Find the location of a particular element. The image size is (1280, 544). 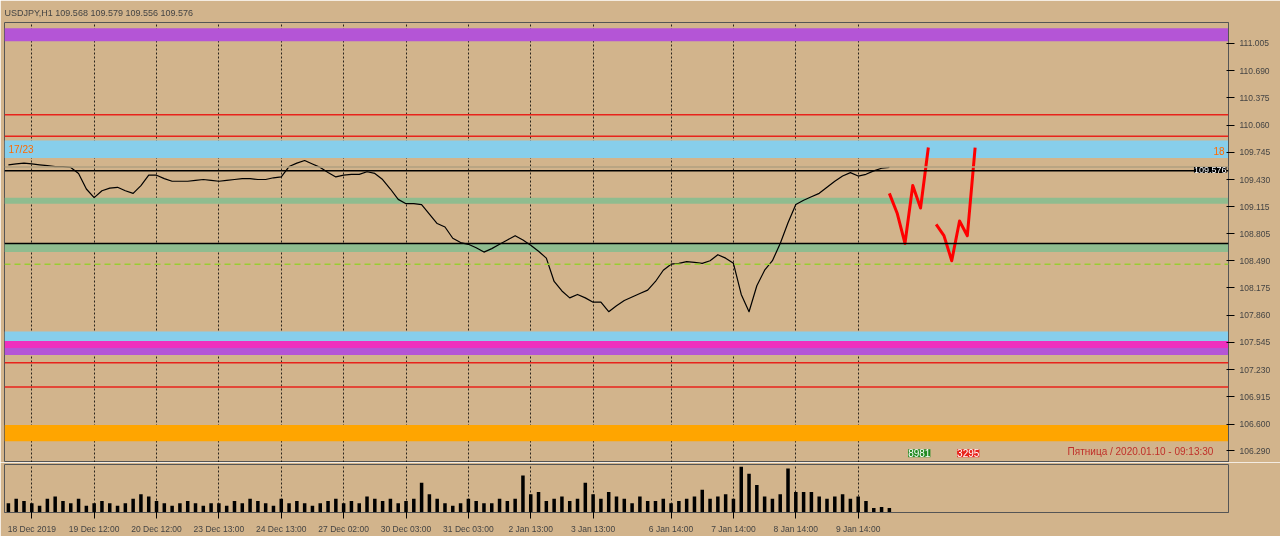

y-tick-label: 106.290 is located at coordinates (1255, 450).